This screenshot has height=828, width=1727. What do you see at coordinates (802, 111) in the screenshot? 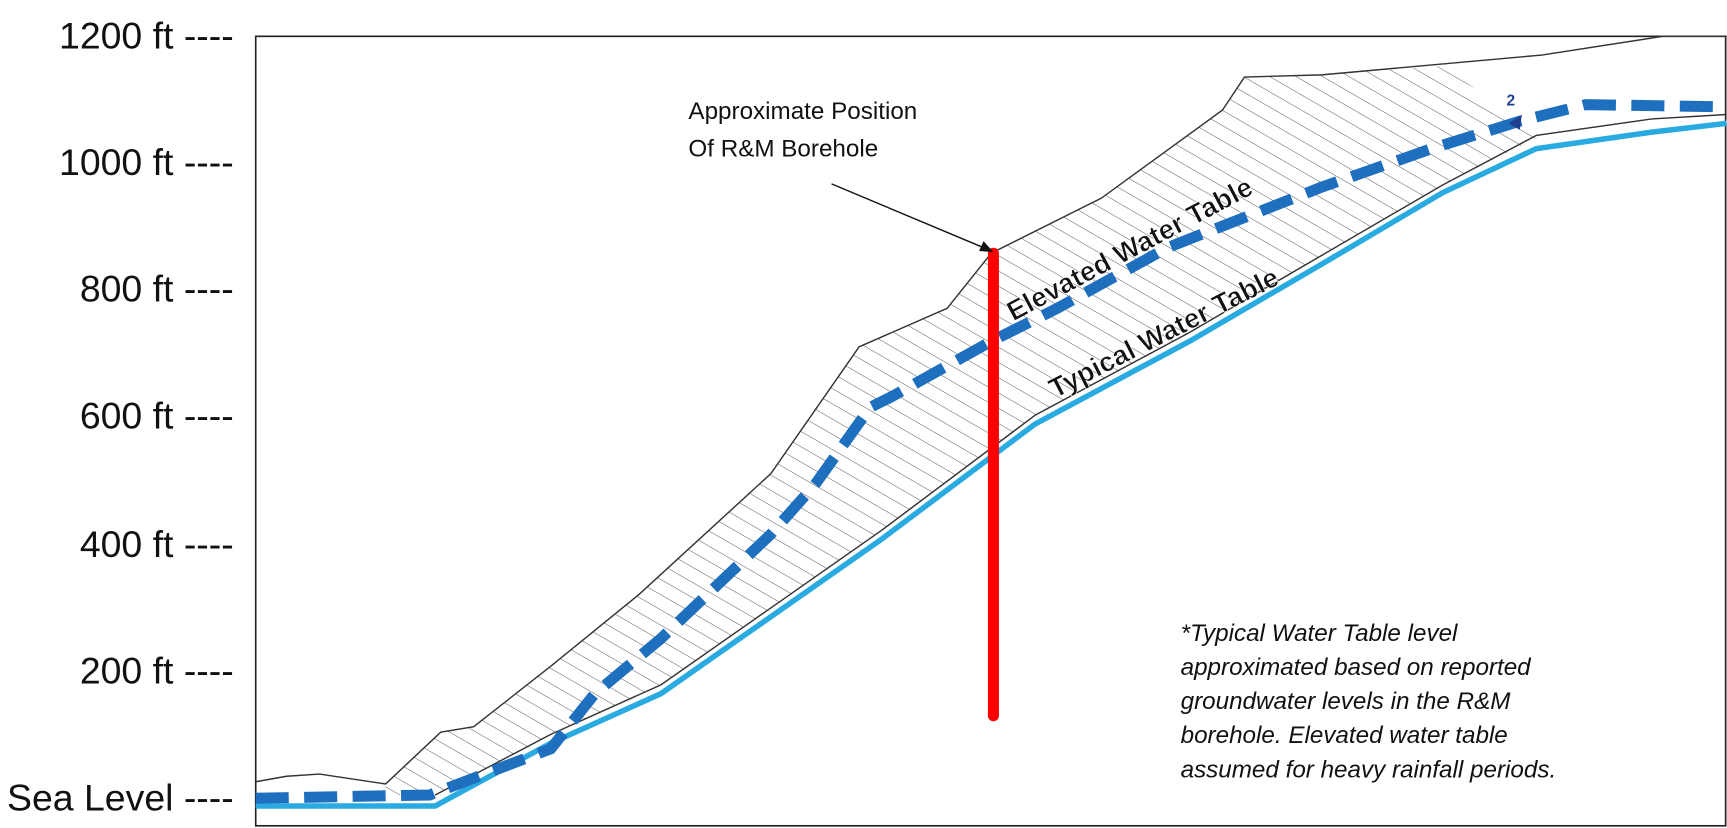
I see `borehole-label: Approximate Position` at bounding box center [802, 111].